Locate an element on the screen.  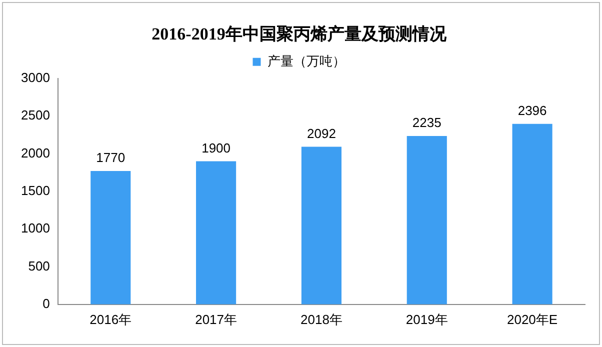
x-tick-label: 2019年 is located at coordinates (427, 319).